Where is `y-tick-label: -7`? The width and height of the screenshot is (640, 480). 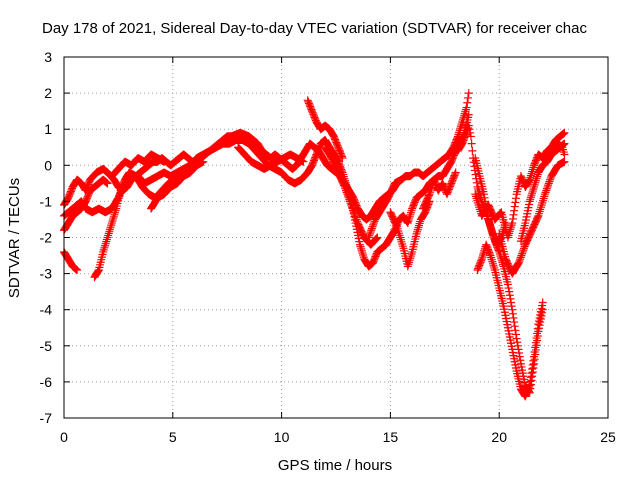
y-tick-label: -7 is located at coordinates (46, 418).